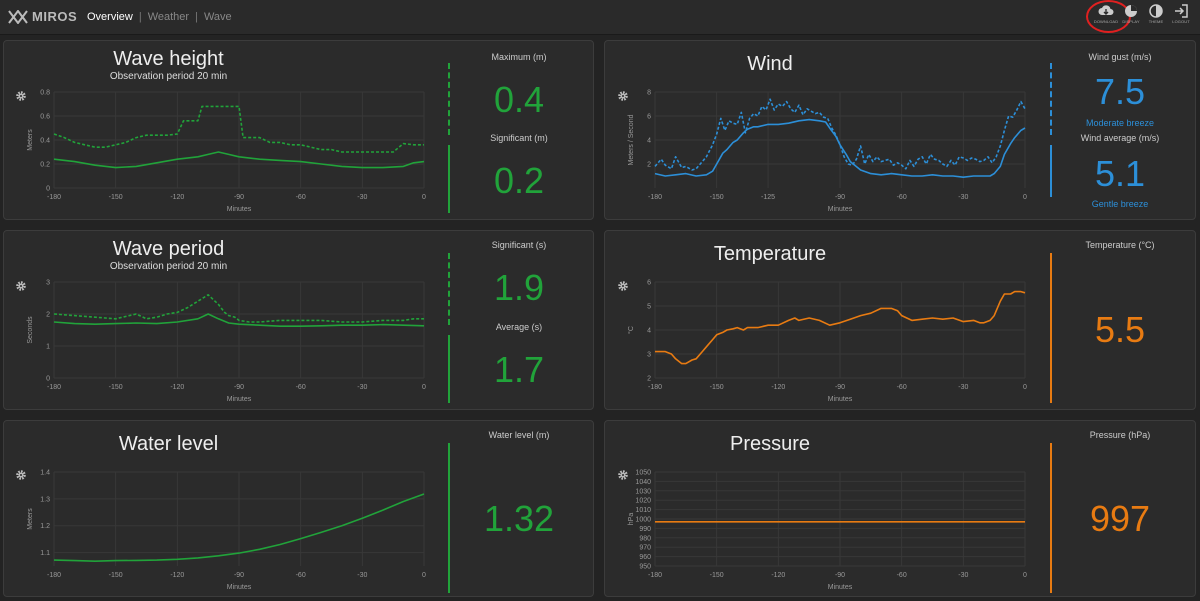 The height and width of the screenshot is (601, 1200). Describe the element at coordinates (655, 197) in the screenshot. I see `x-tick-label: -180` at that location.